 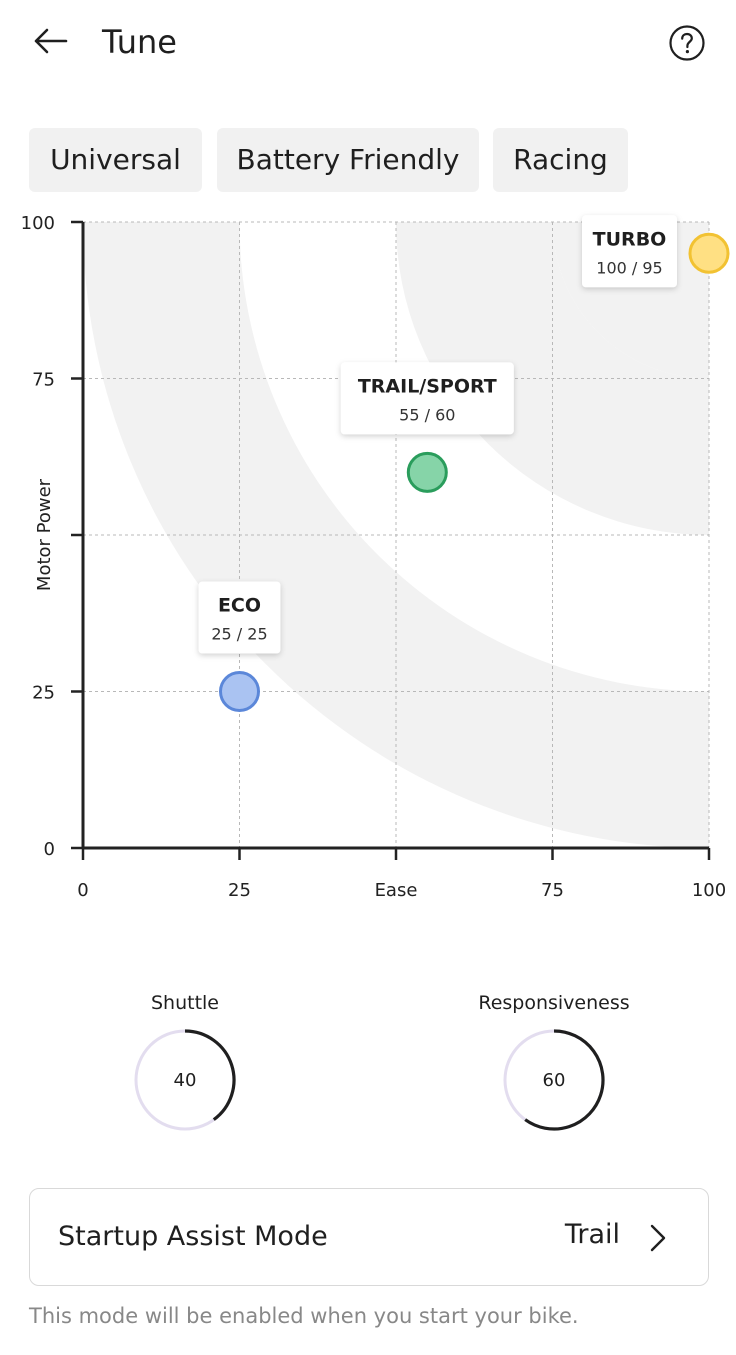 I want to click on preset-racing-button: Racing, so click(x=560, y=160).